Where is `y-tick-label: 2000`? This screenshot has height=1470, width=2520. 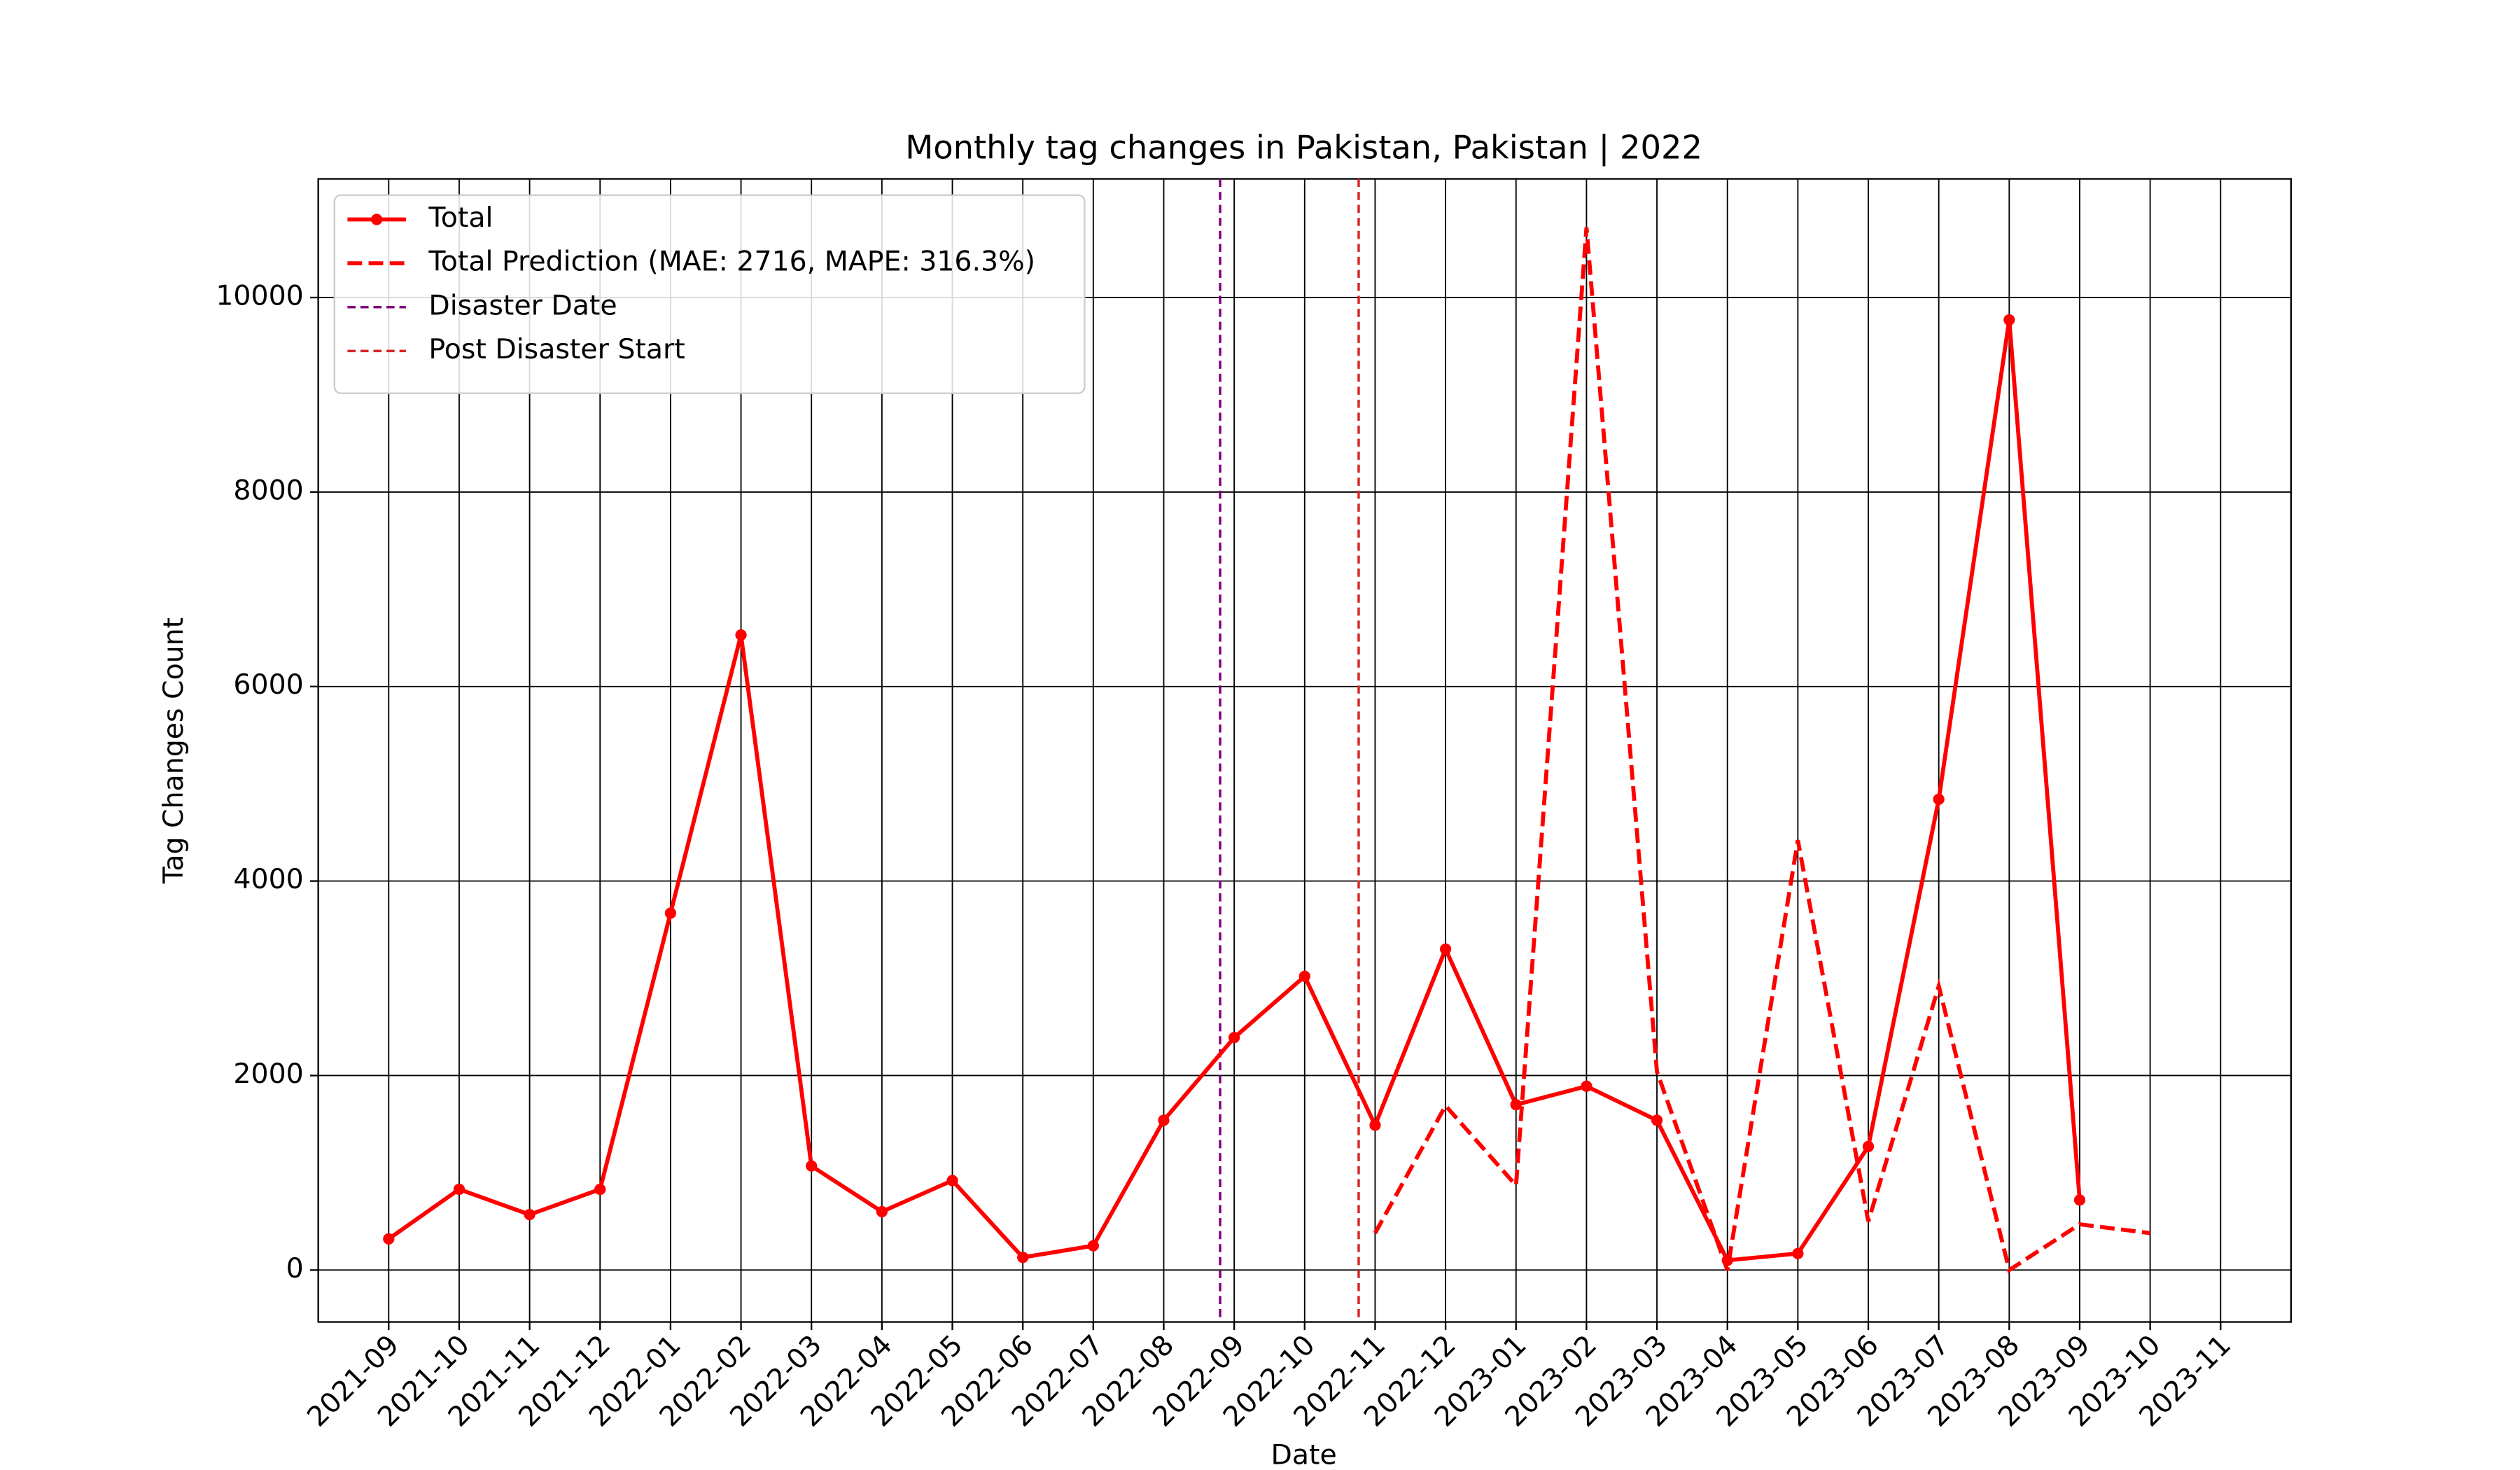 y-tick-label: 2000 is located at coordinates (268, 1074).